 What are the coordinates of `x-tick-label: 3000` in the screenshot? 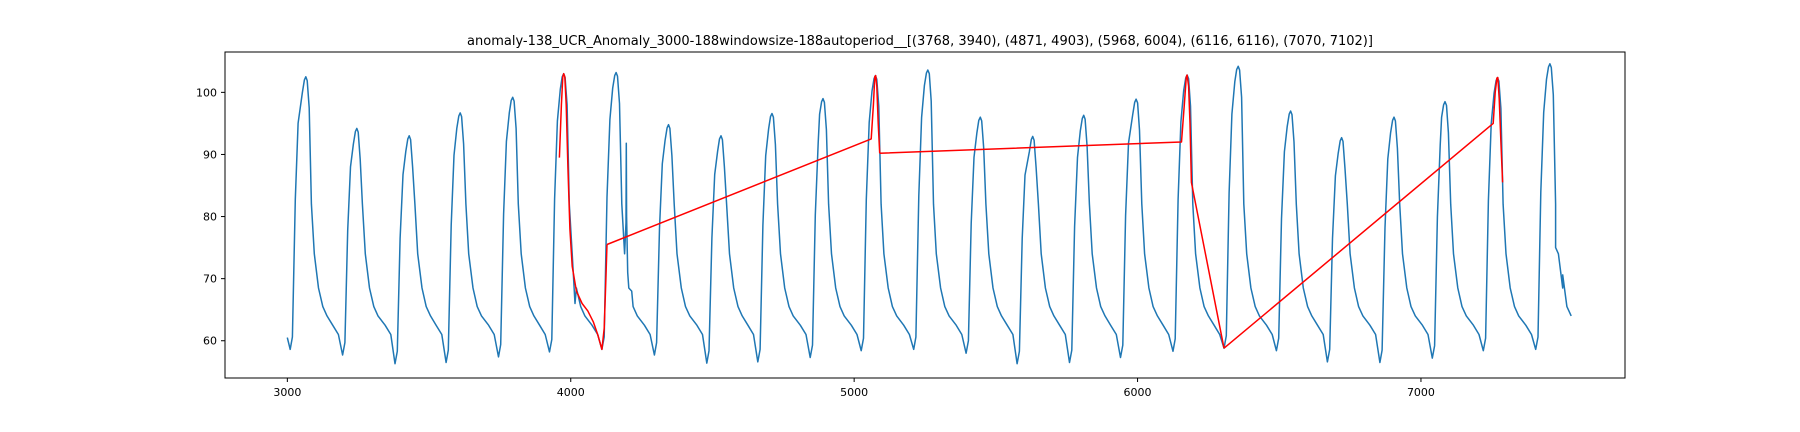 It's located at (287, 392).